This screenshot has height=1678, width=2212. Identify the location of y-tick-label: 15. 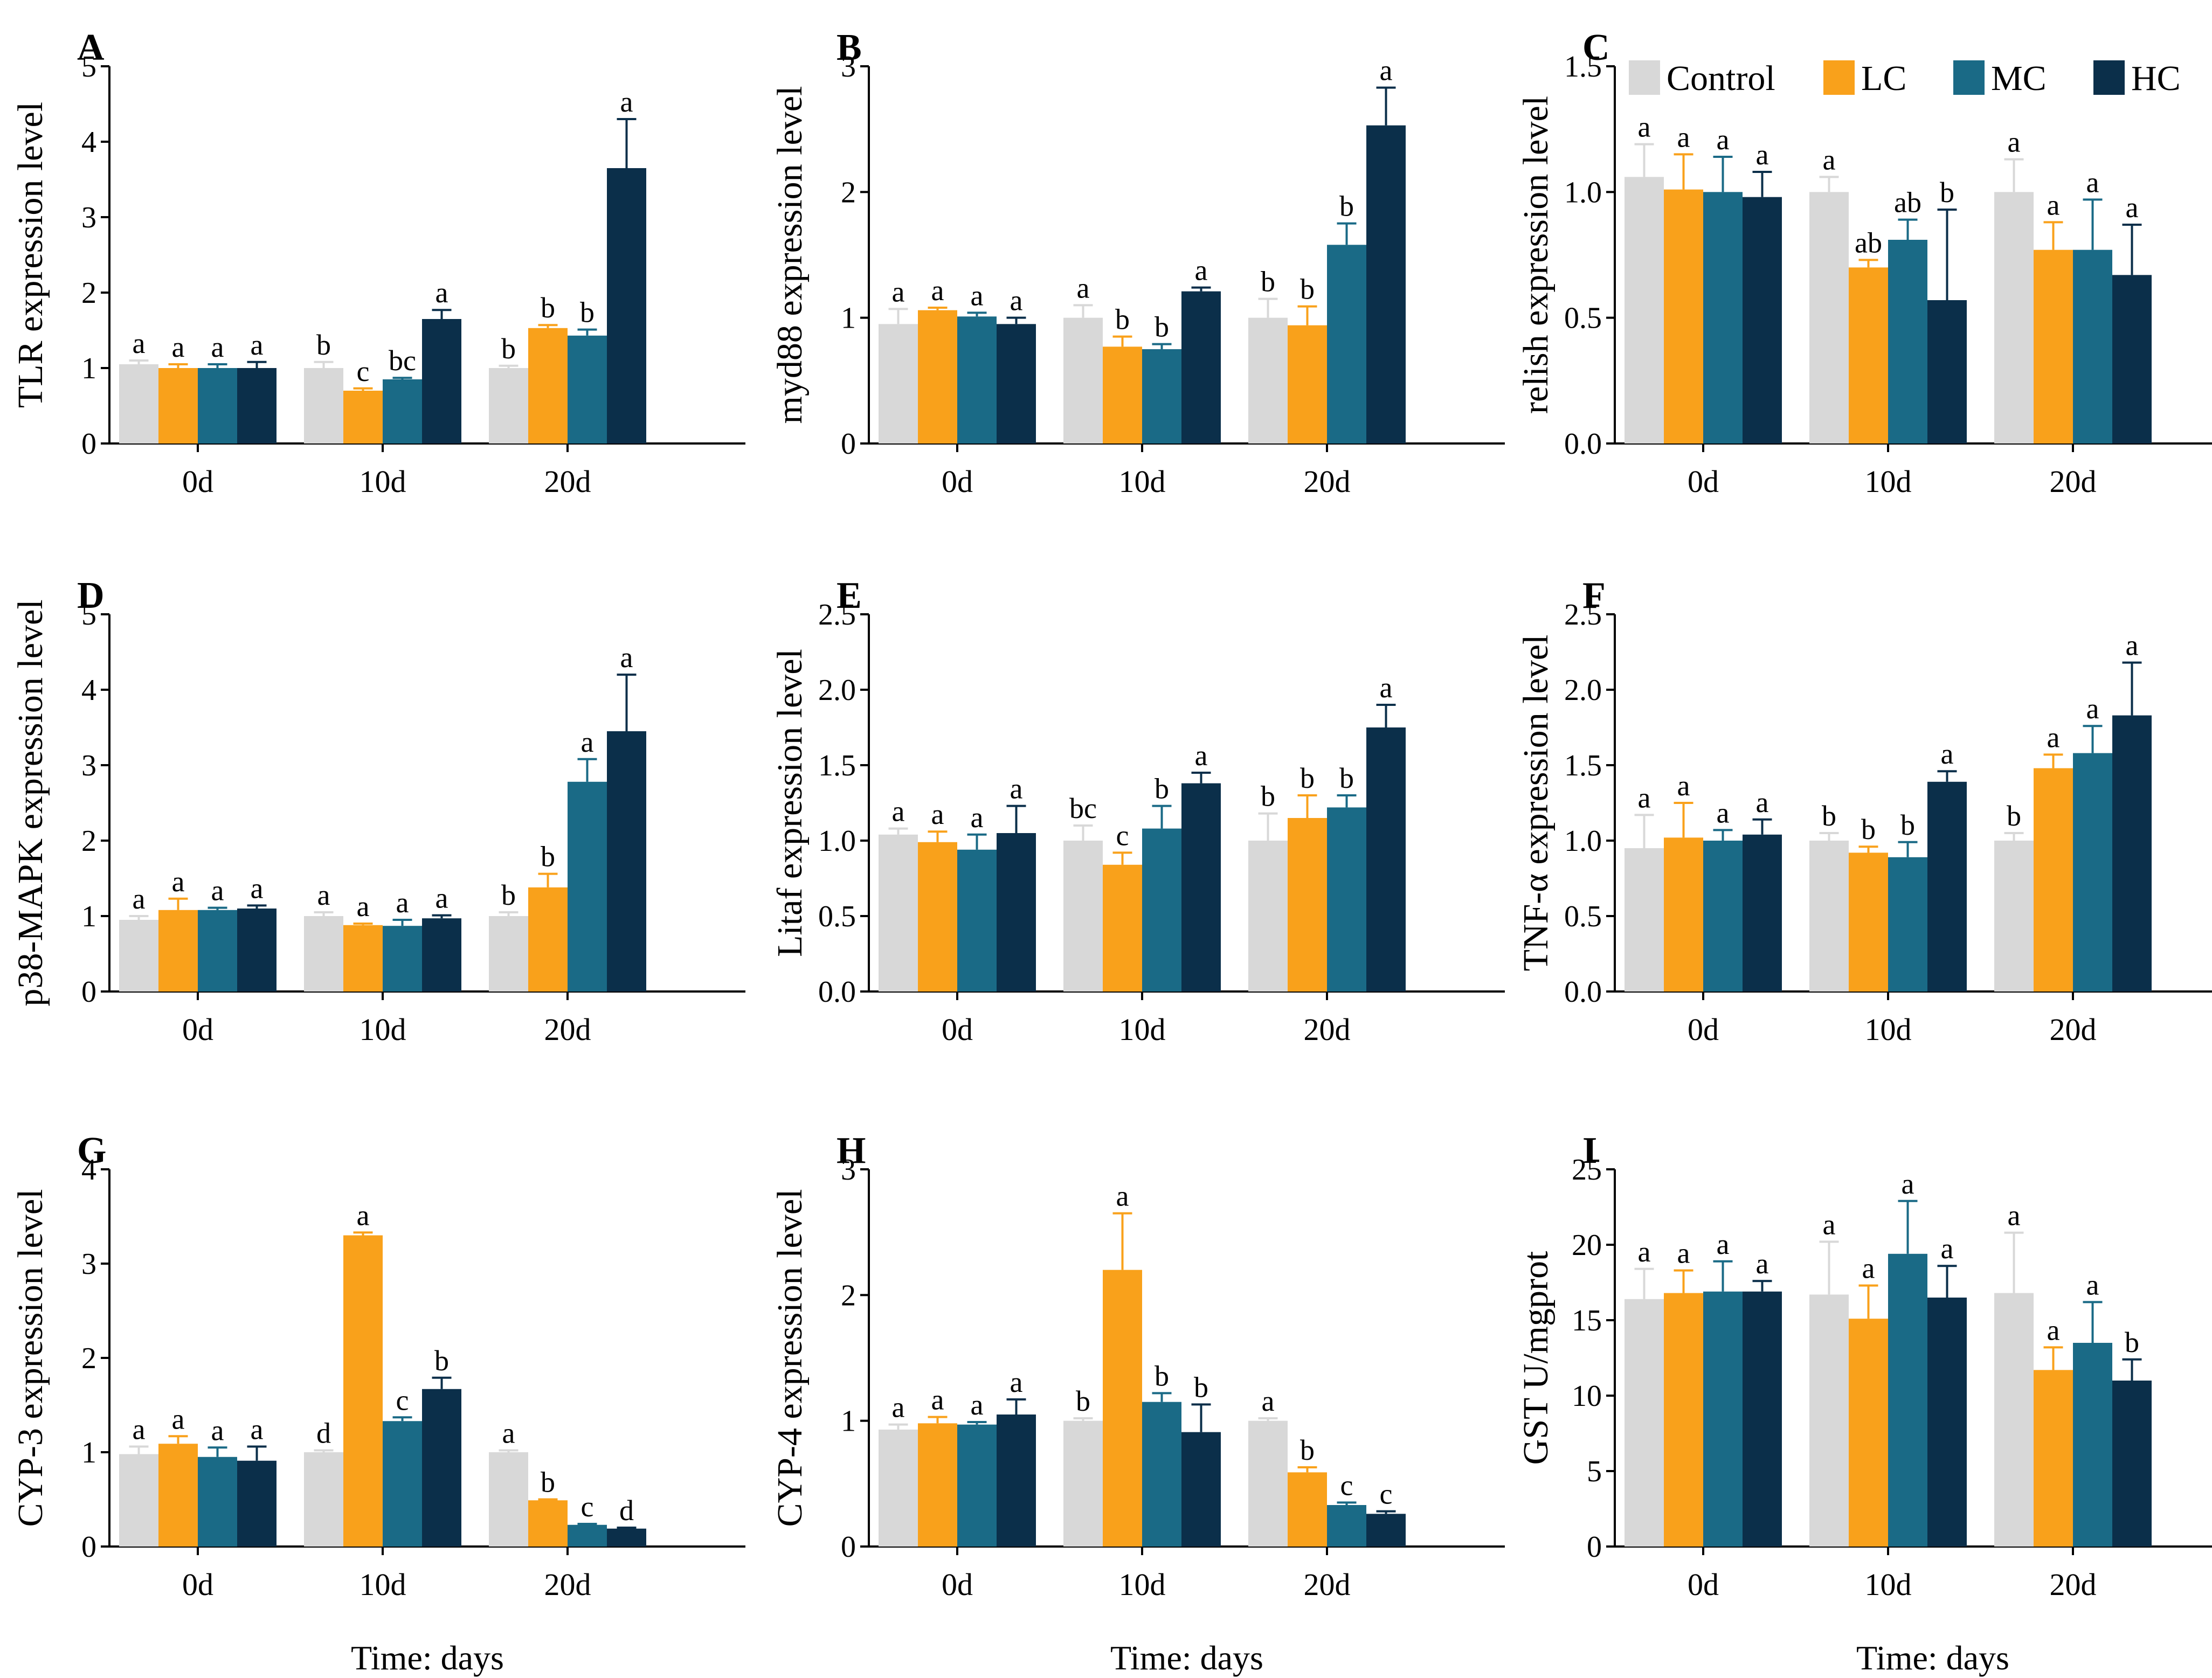
(1587, 1320).